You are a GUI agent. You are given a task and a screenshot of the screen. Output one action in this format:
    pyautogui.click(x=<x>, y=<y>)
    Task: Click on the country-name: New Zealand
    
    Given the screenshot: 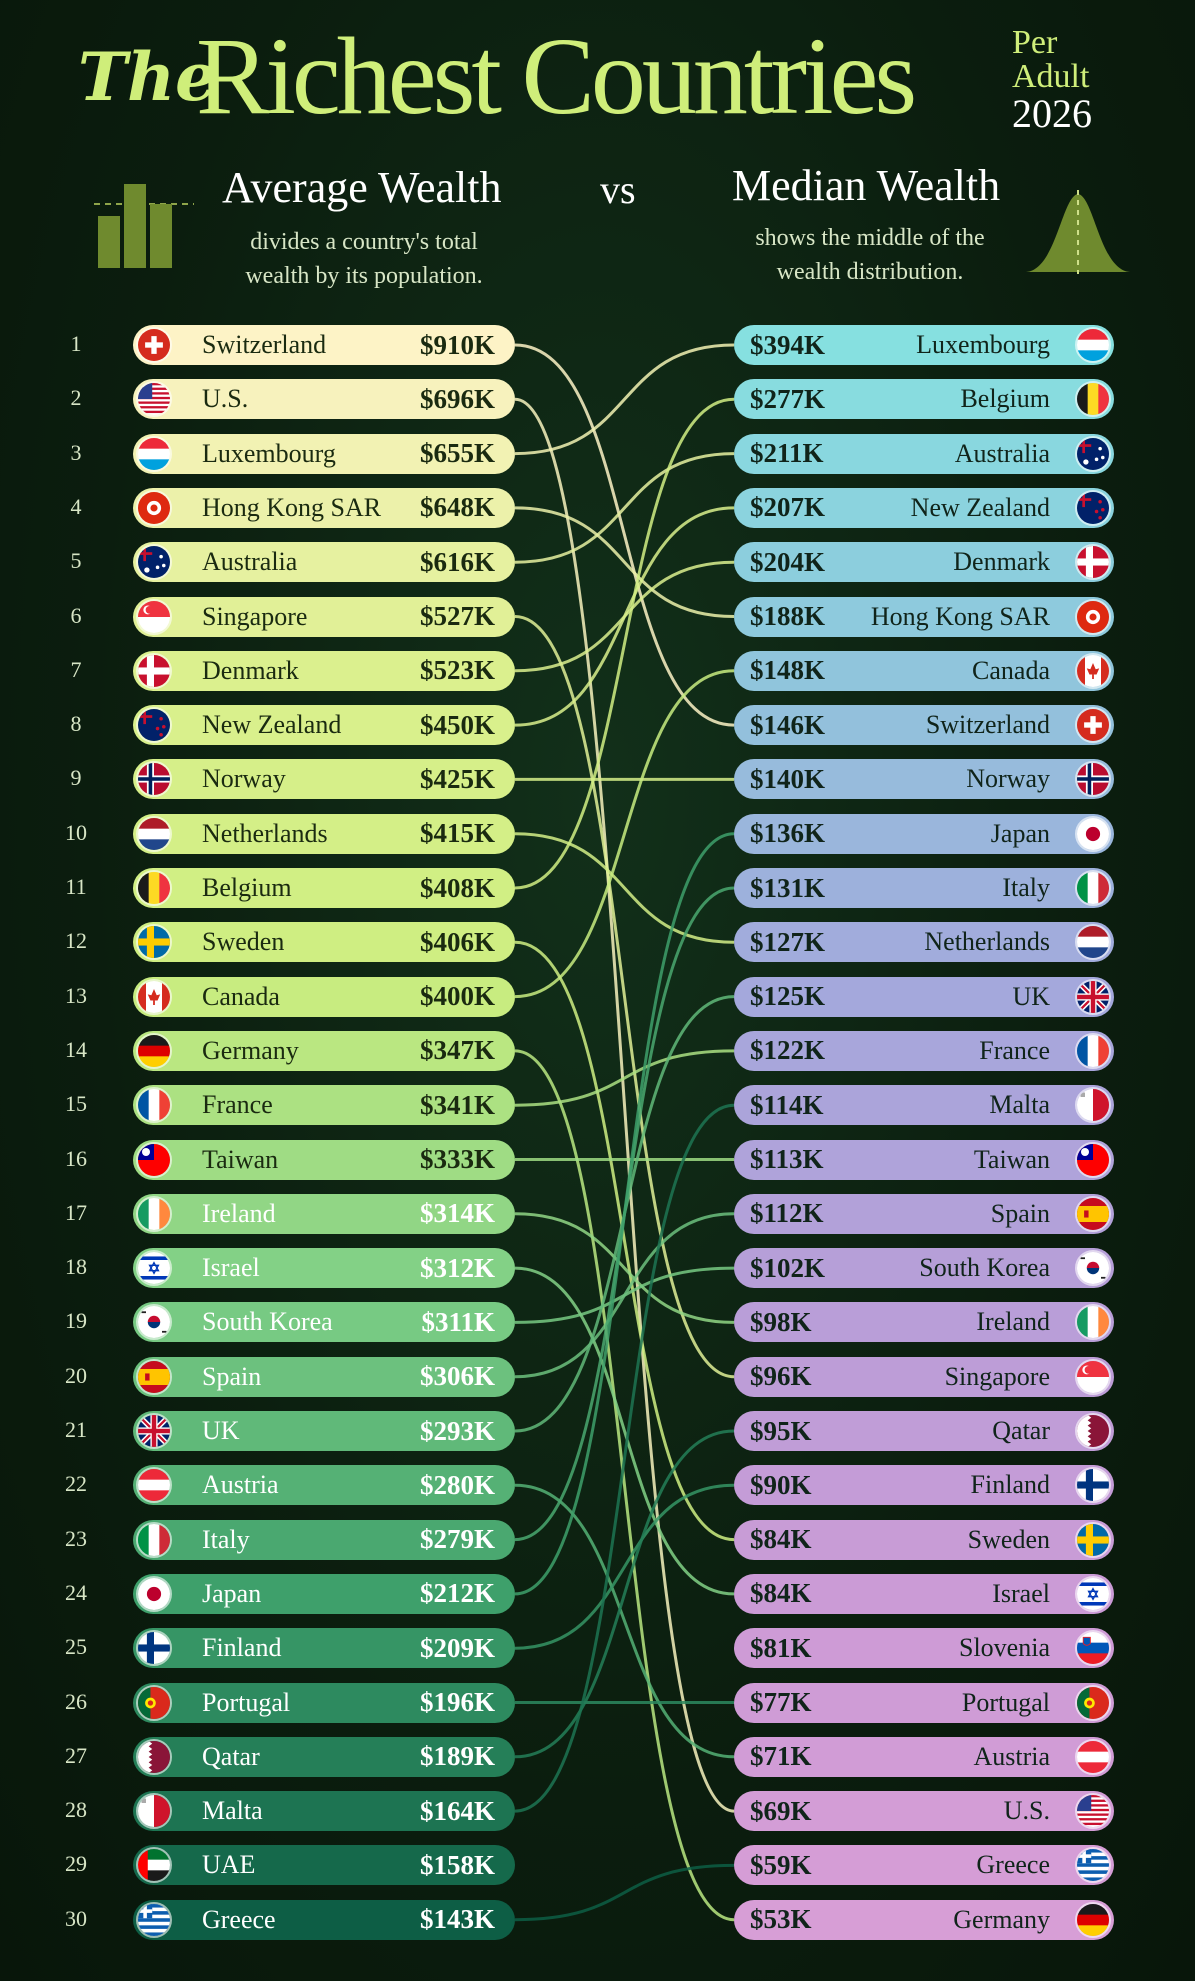 What is the action you would take?
    pyautogui.click(x=272, y=725)
    